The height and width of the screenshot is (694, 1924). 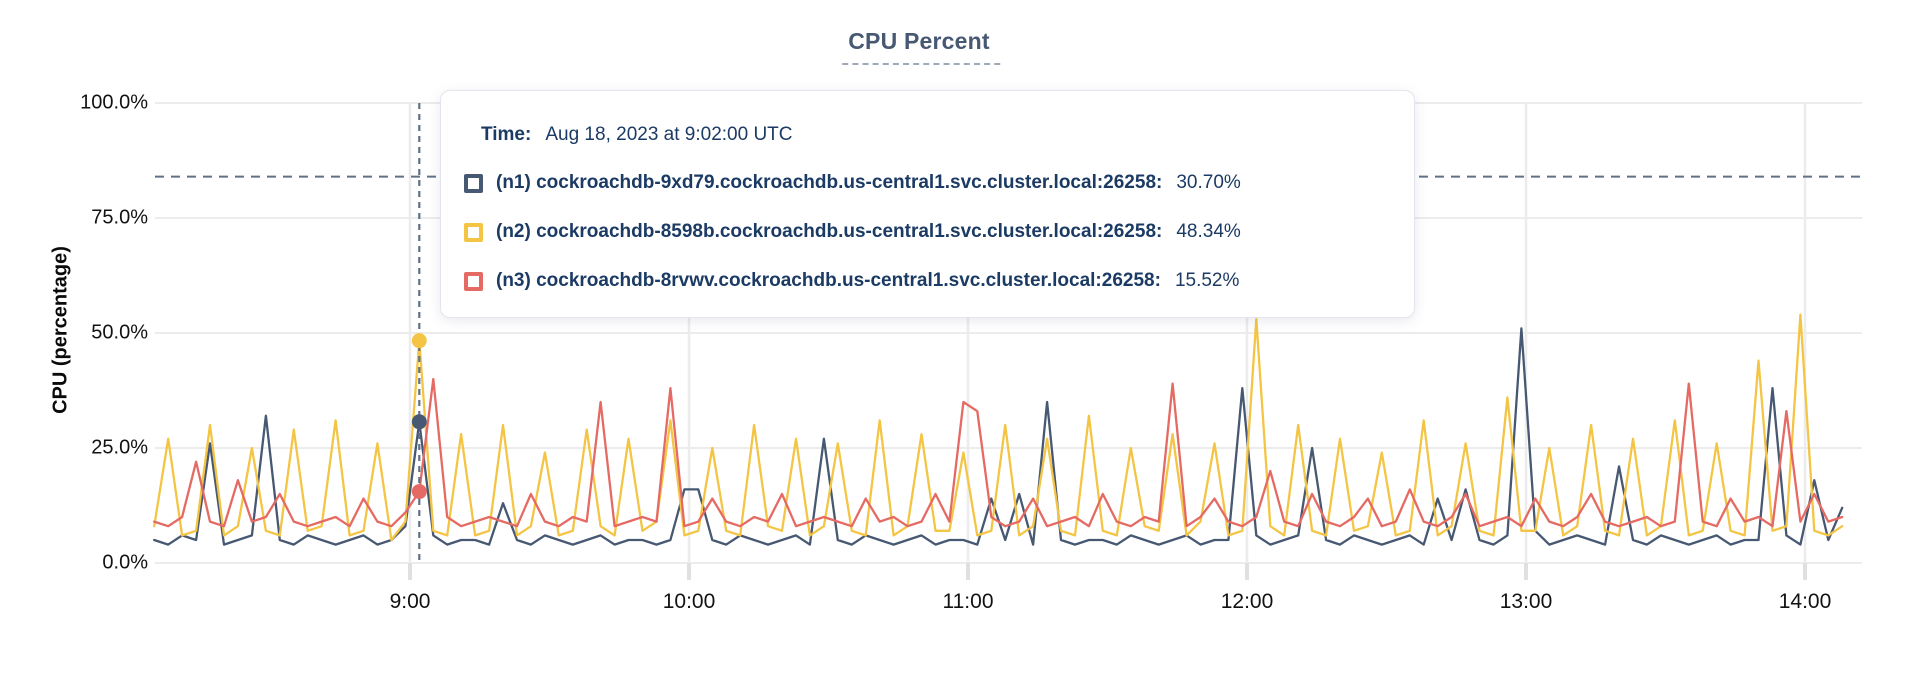 I want to click on x-tick-label: 14:00, so click(x=1805, y=601).